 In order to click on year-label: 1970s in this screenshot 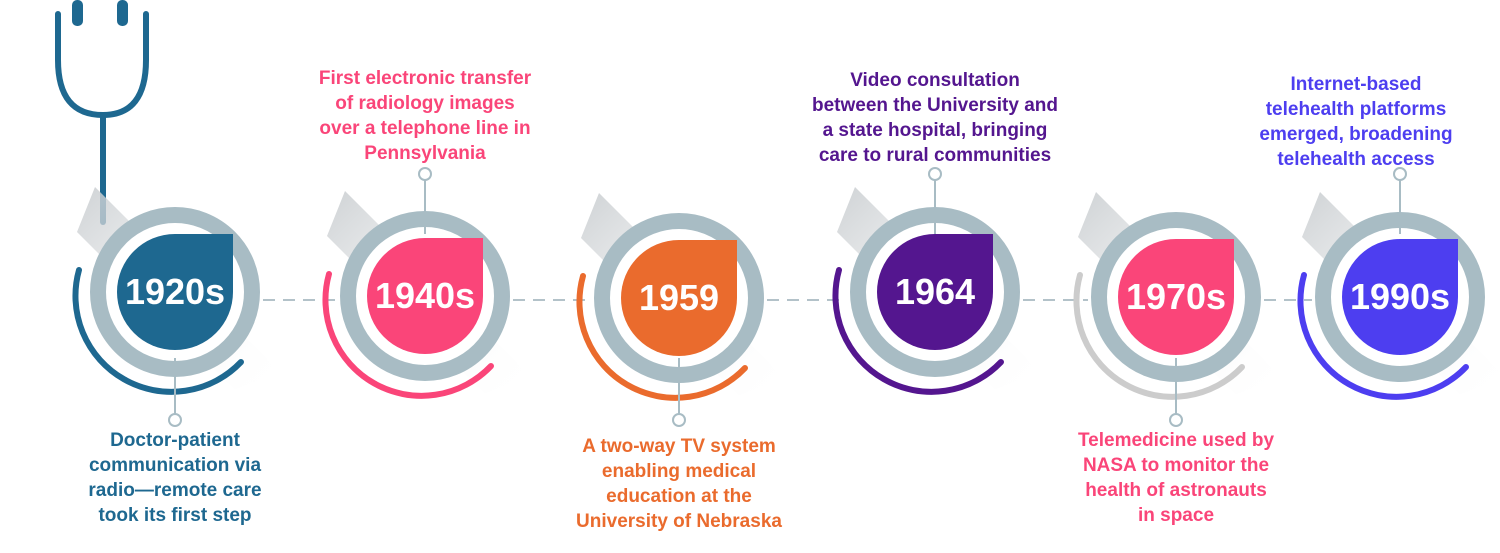, I will do `click(1176, 296)`.